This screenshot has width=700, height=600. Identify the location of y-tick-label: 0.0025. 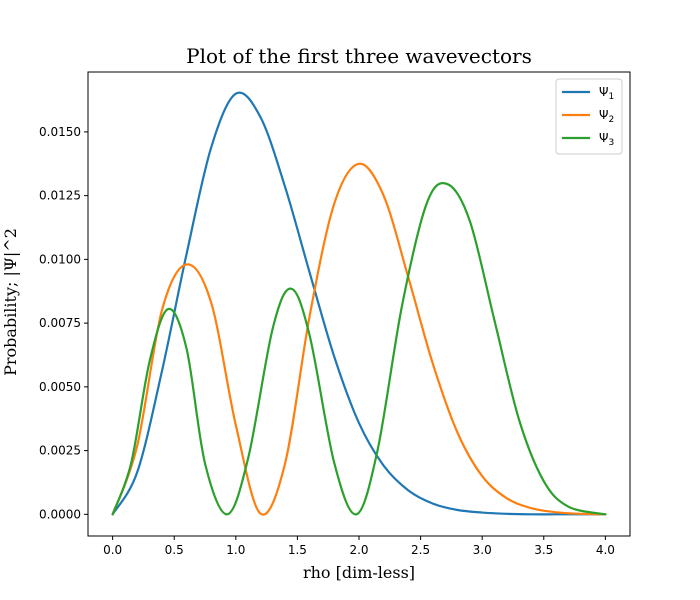
(60, 451).